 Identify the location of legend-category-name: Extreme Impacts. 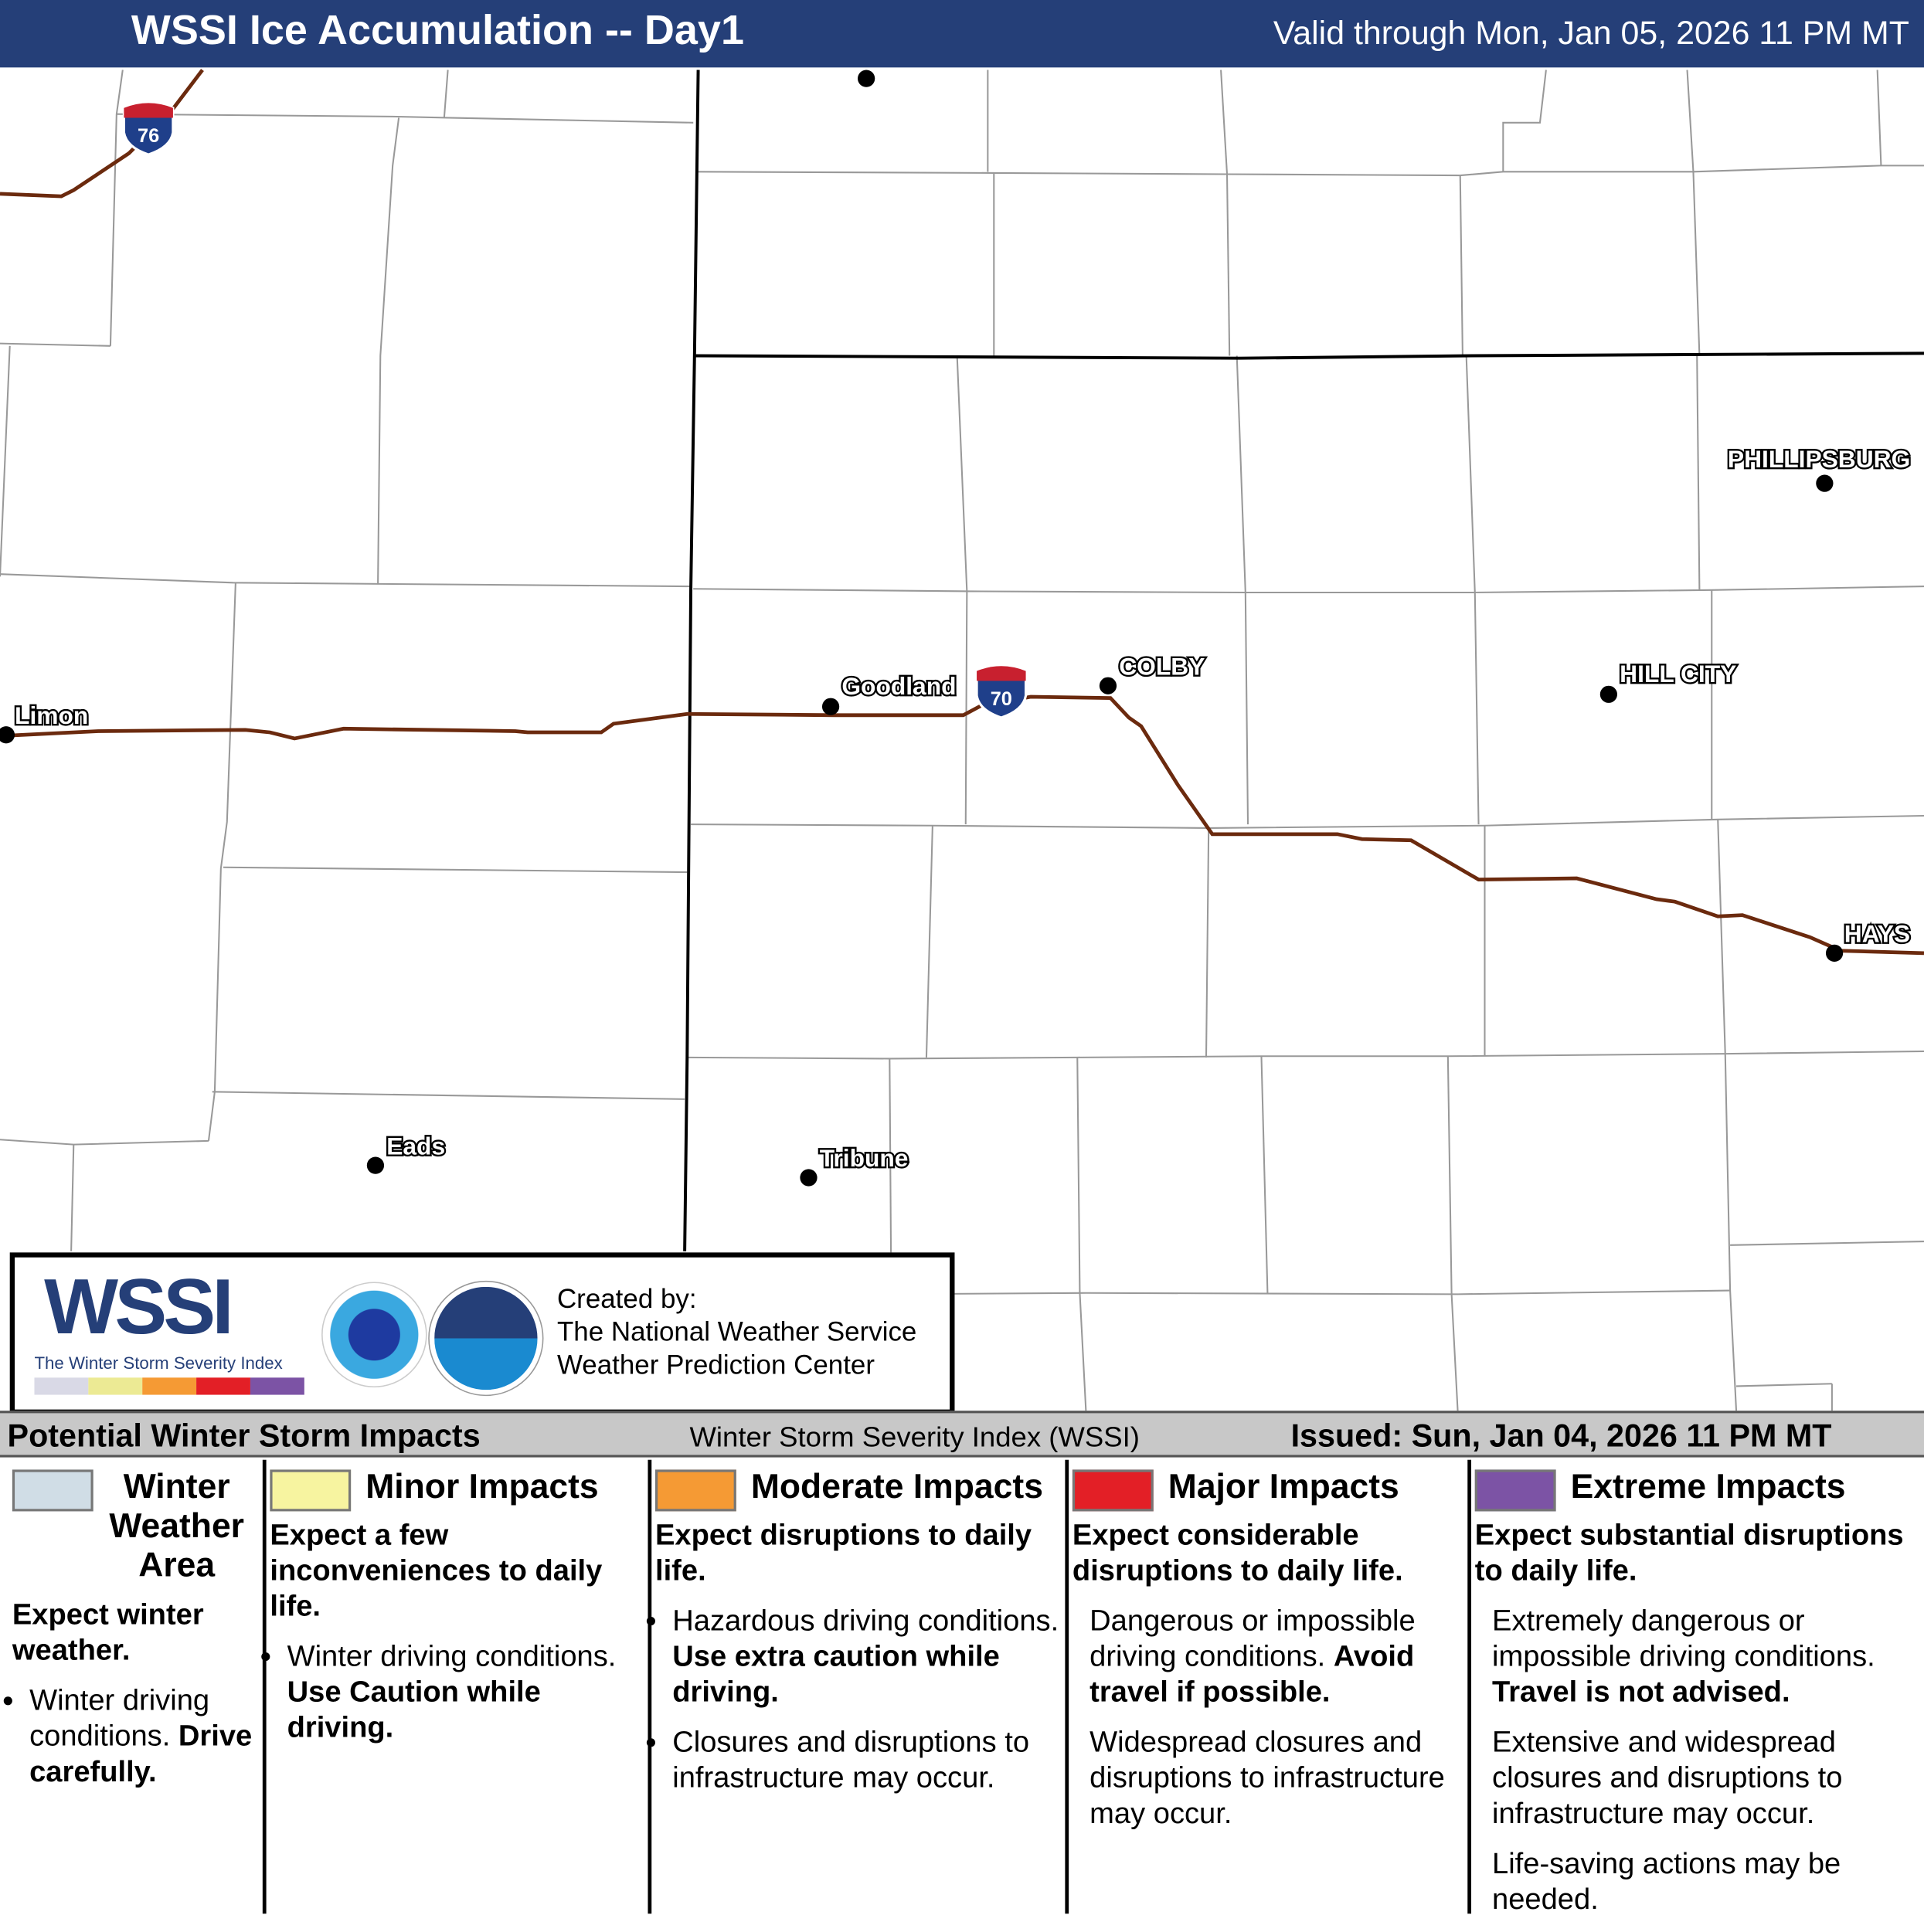
(1708, 1486).